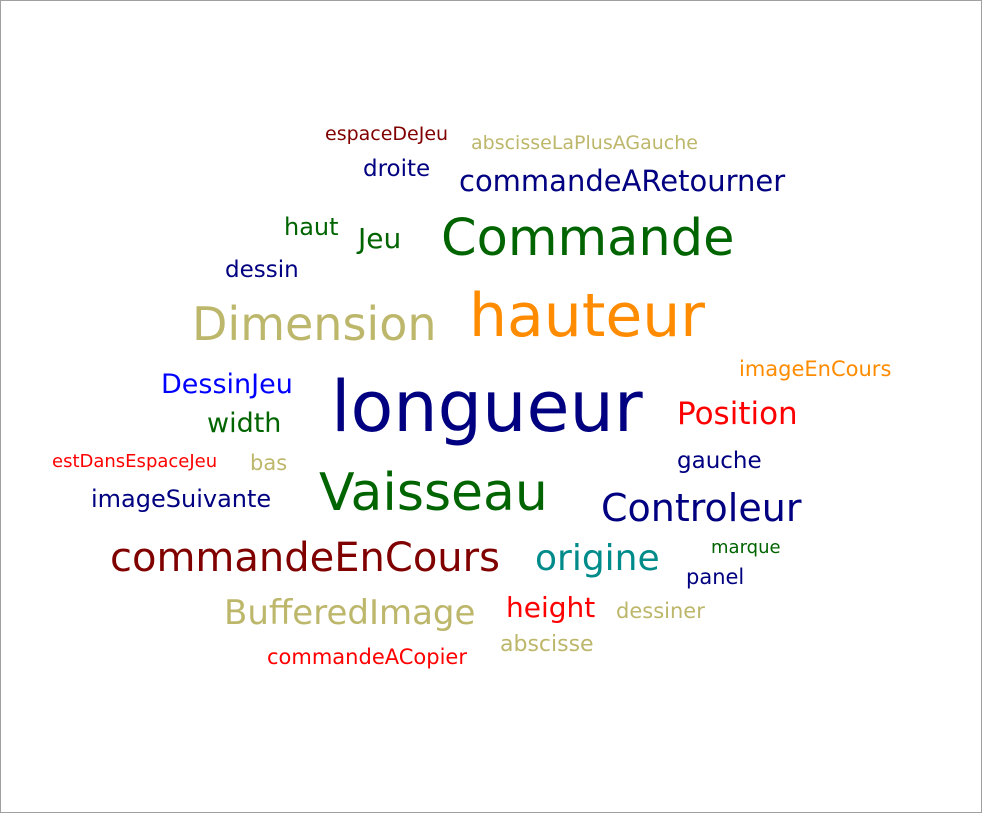  I want to click on word-dessin: dessin, so click(262, 270).